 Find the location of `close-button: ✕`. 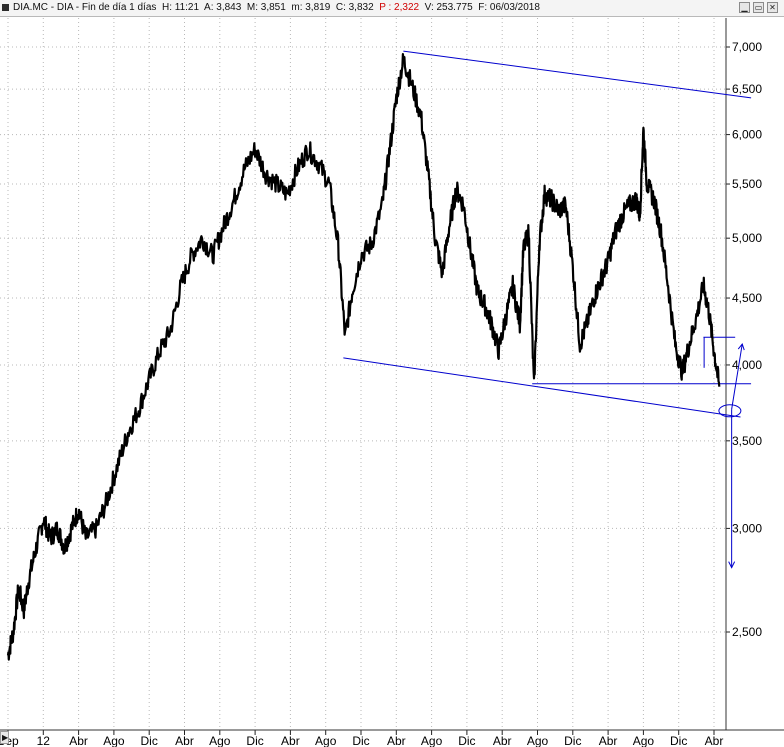

close-button: ✕ is located at coordinates (772, 7).